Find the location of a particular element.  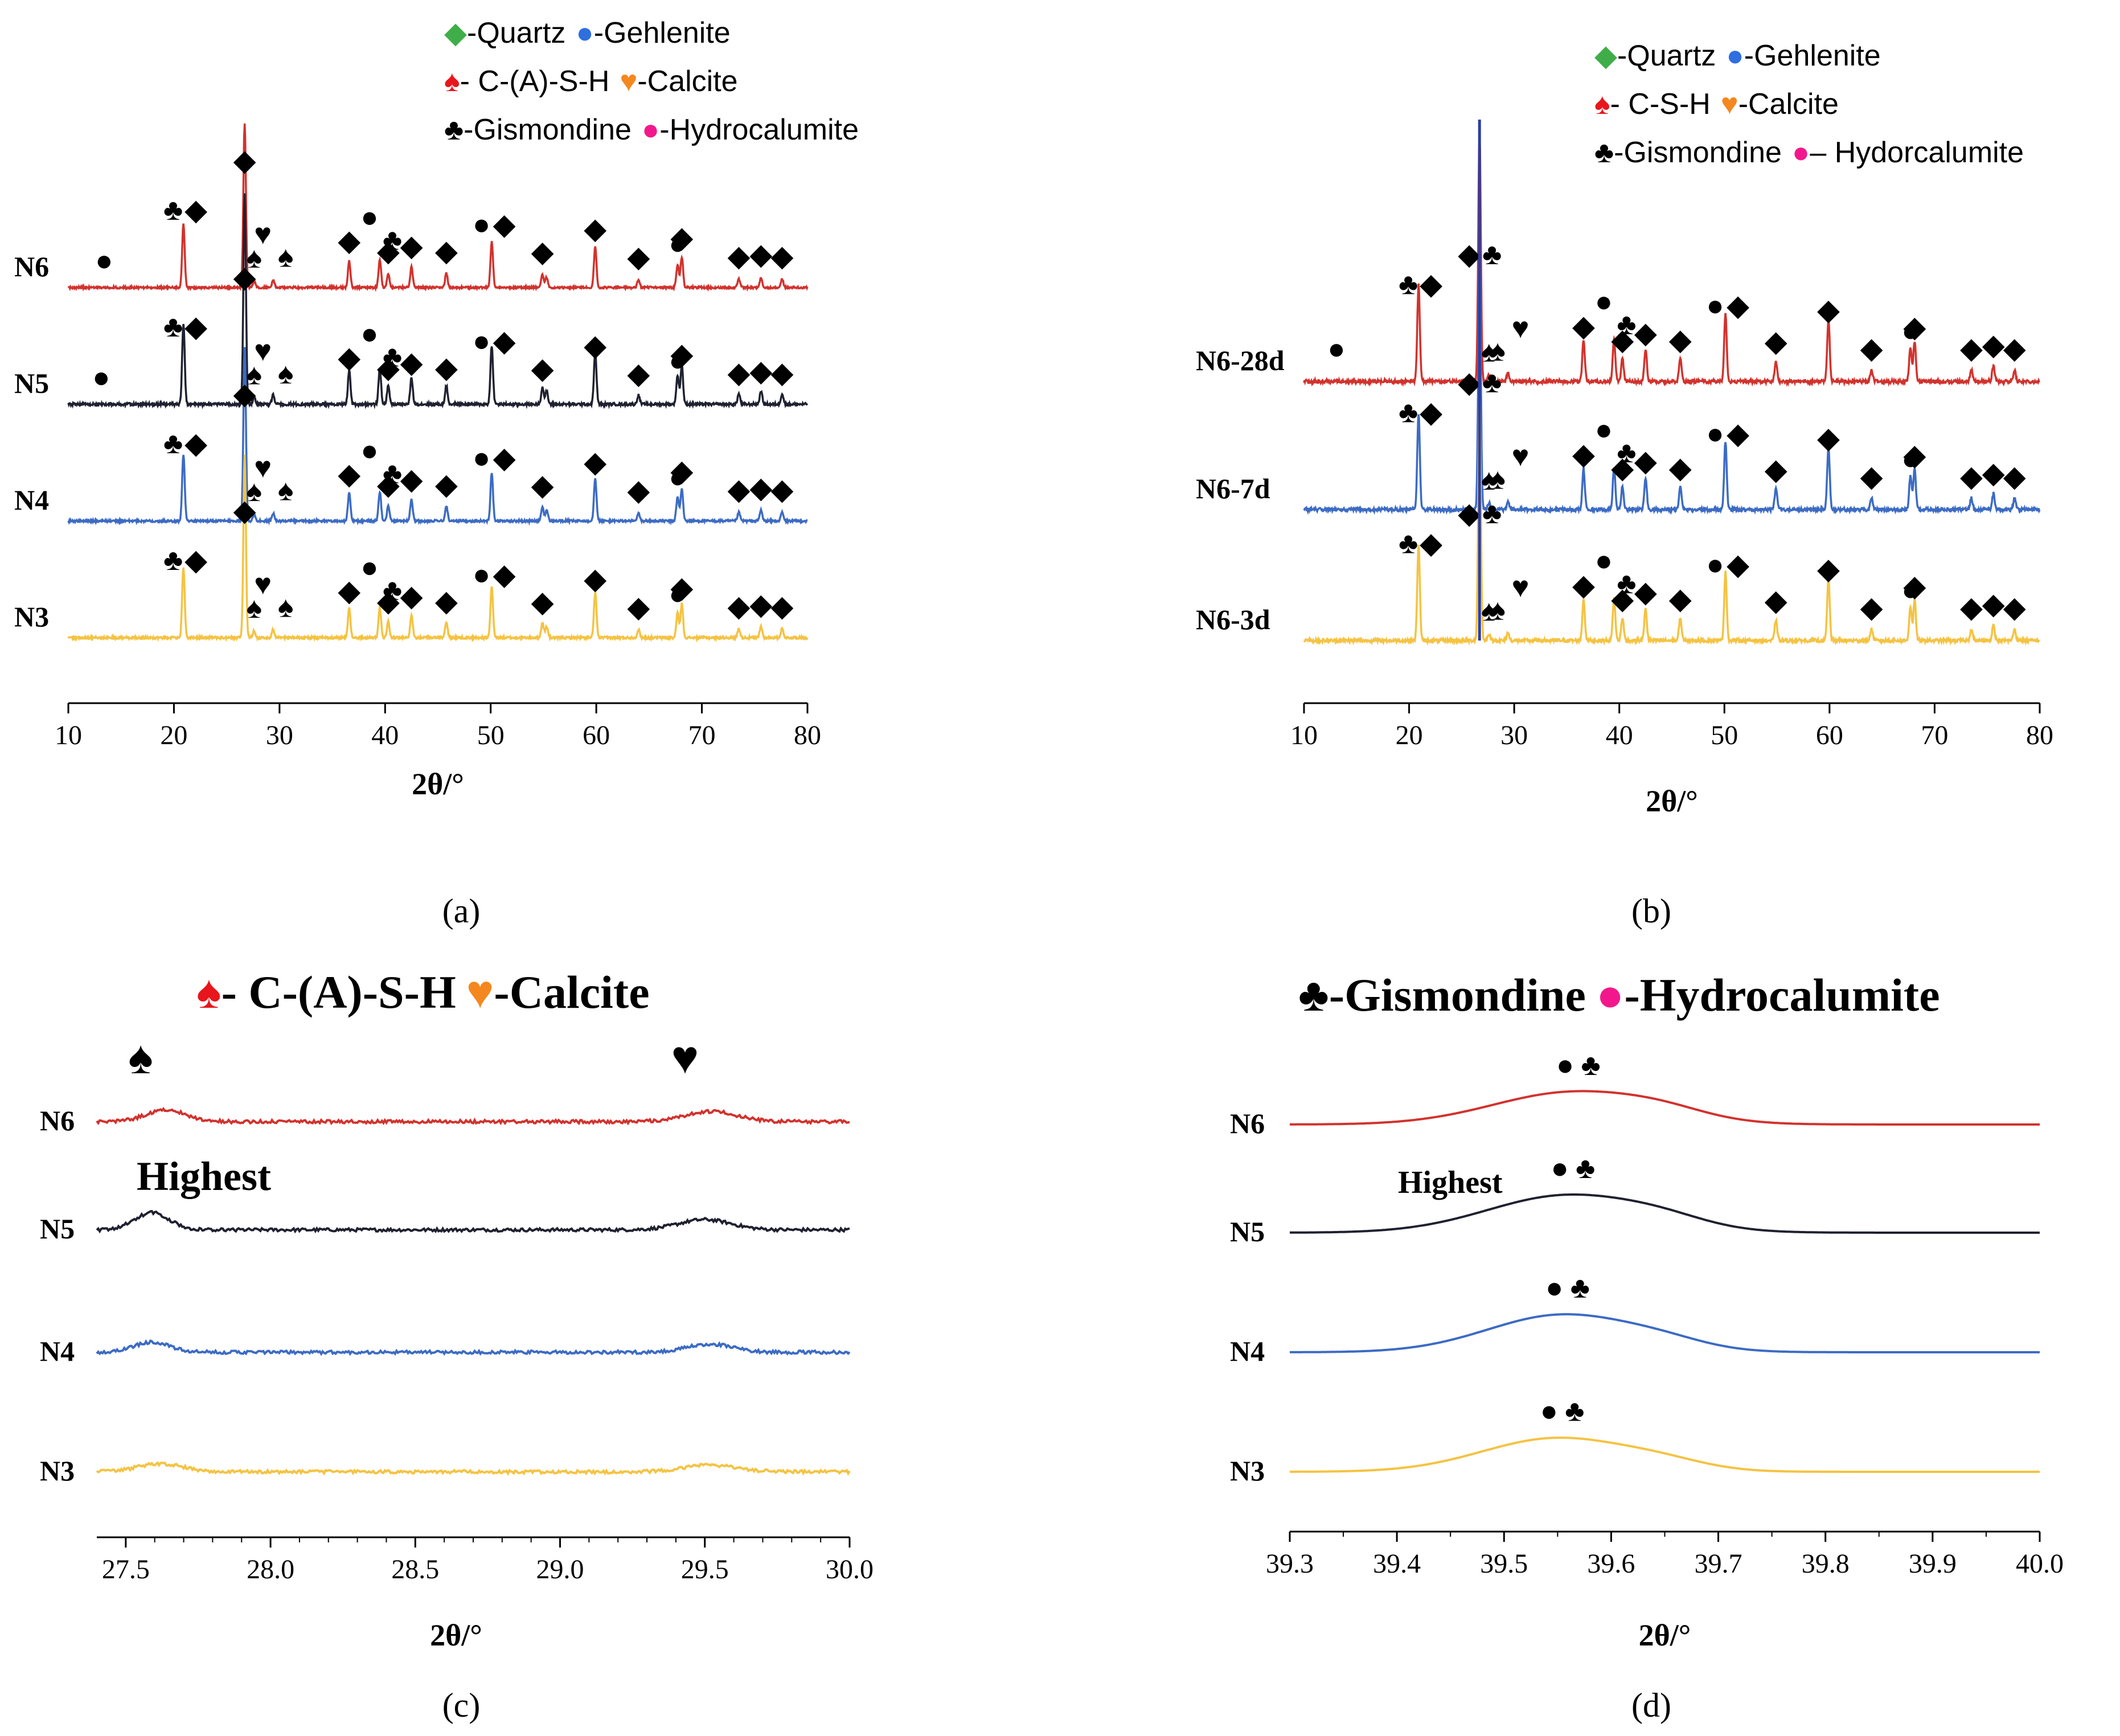

series-label-N4: N4 is located at coordinates (31, 500).